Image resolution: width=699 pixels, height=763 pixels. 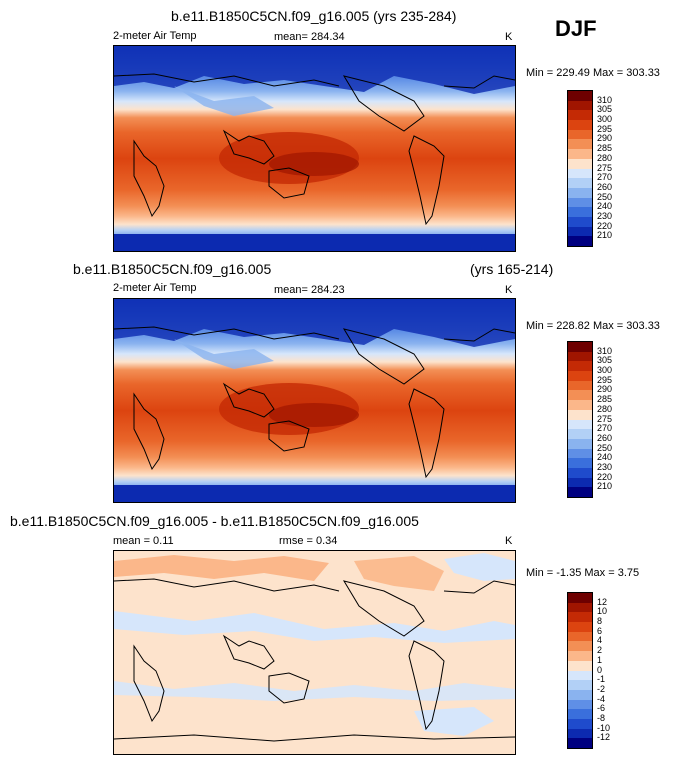 What do you see at coordinates (600, 659) in the screenshot?
I see `colorbar-label: 1` at bounding box center [600, 659].